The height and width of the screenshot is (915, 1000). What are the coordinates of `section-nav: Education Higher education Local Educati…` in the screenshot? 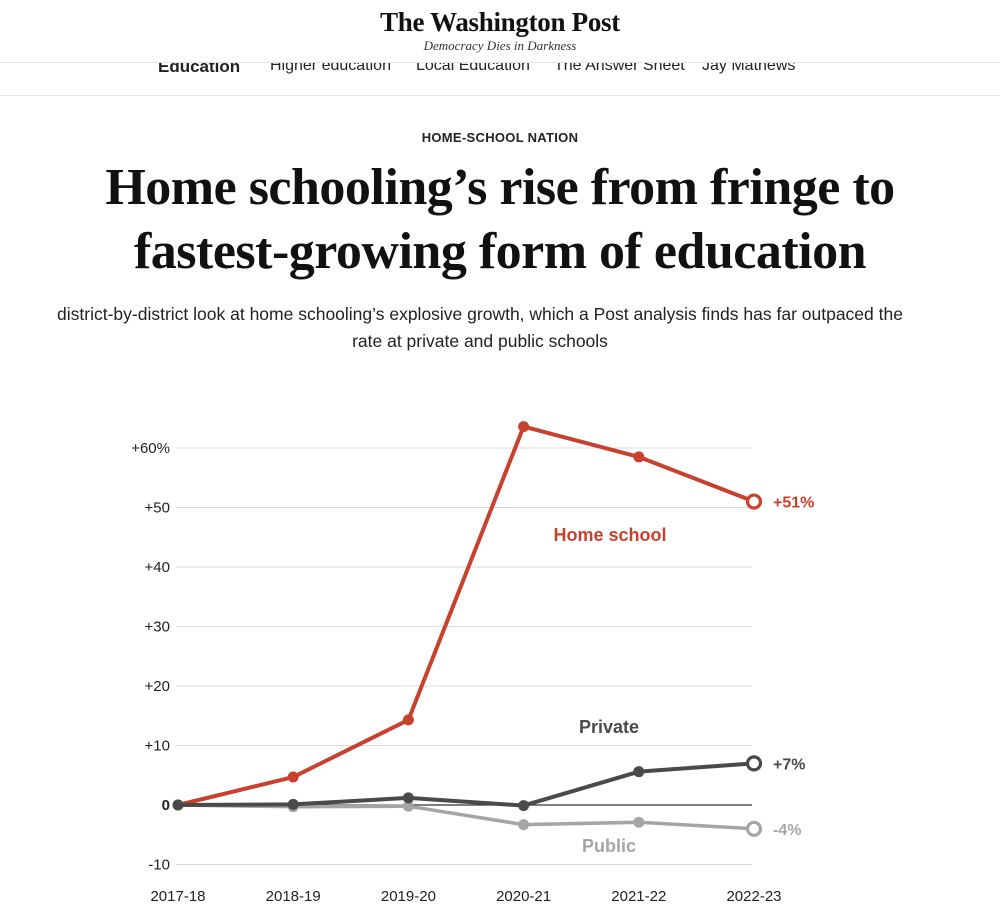 It's located at (500, 79).